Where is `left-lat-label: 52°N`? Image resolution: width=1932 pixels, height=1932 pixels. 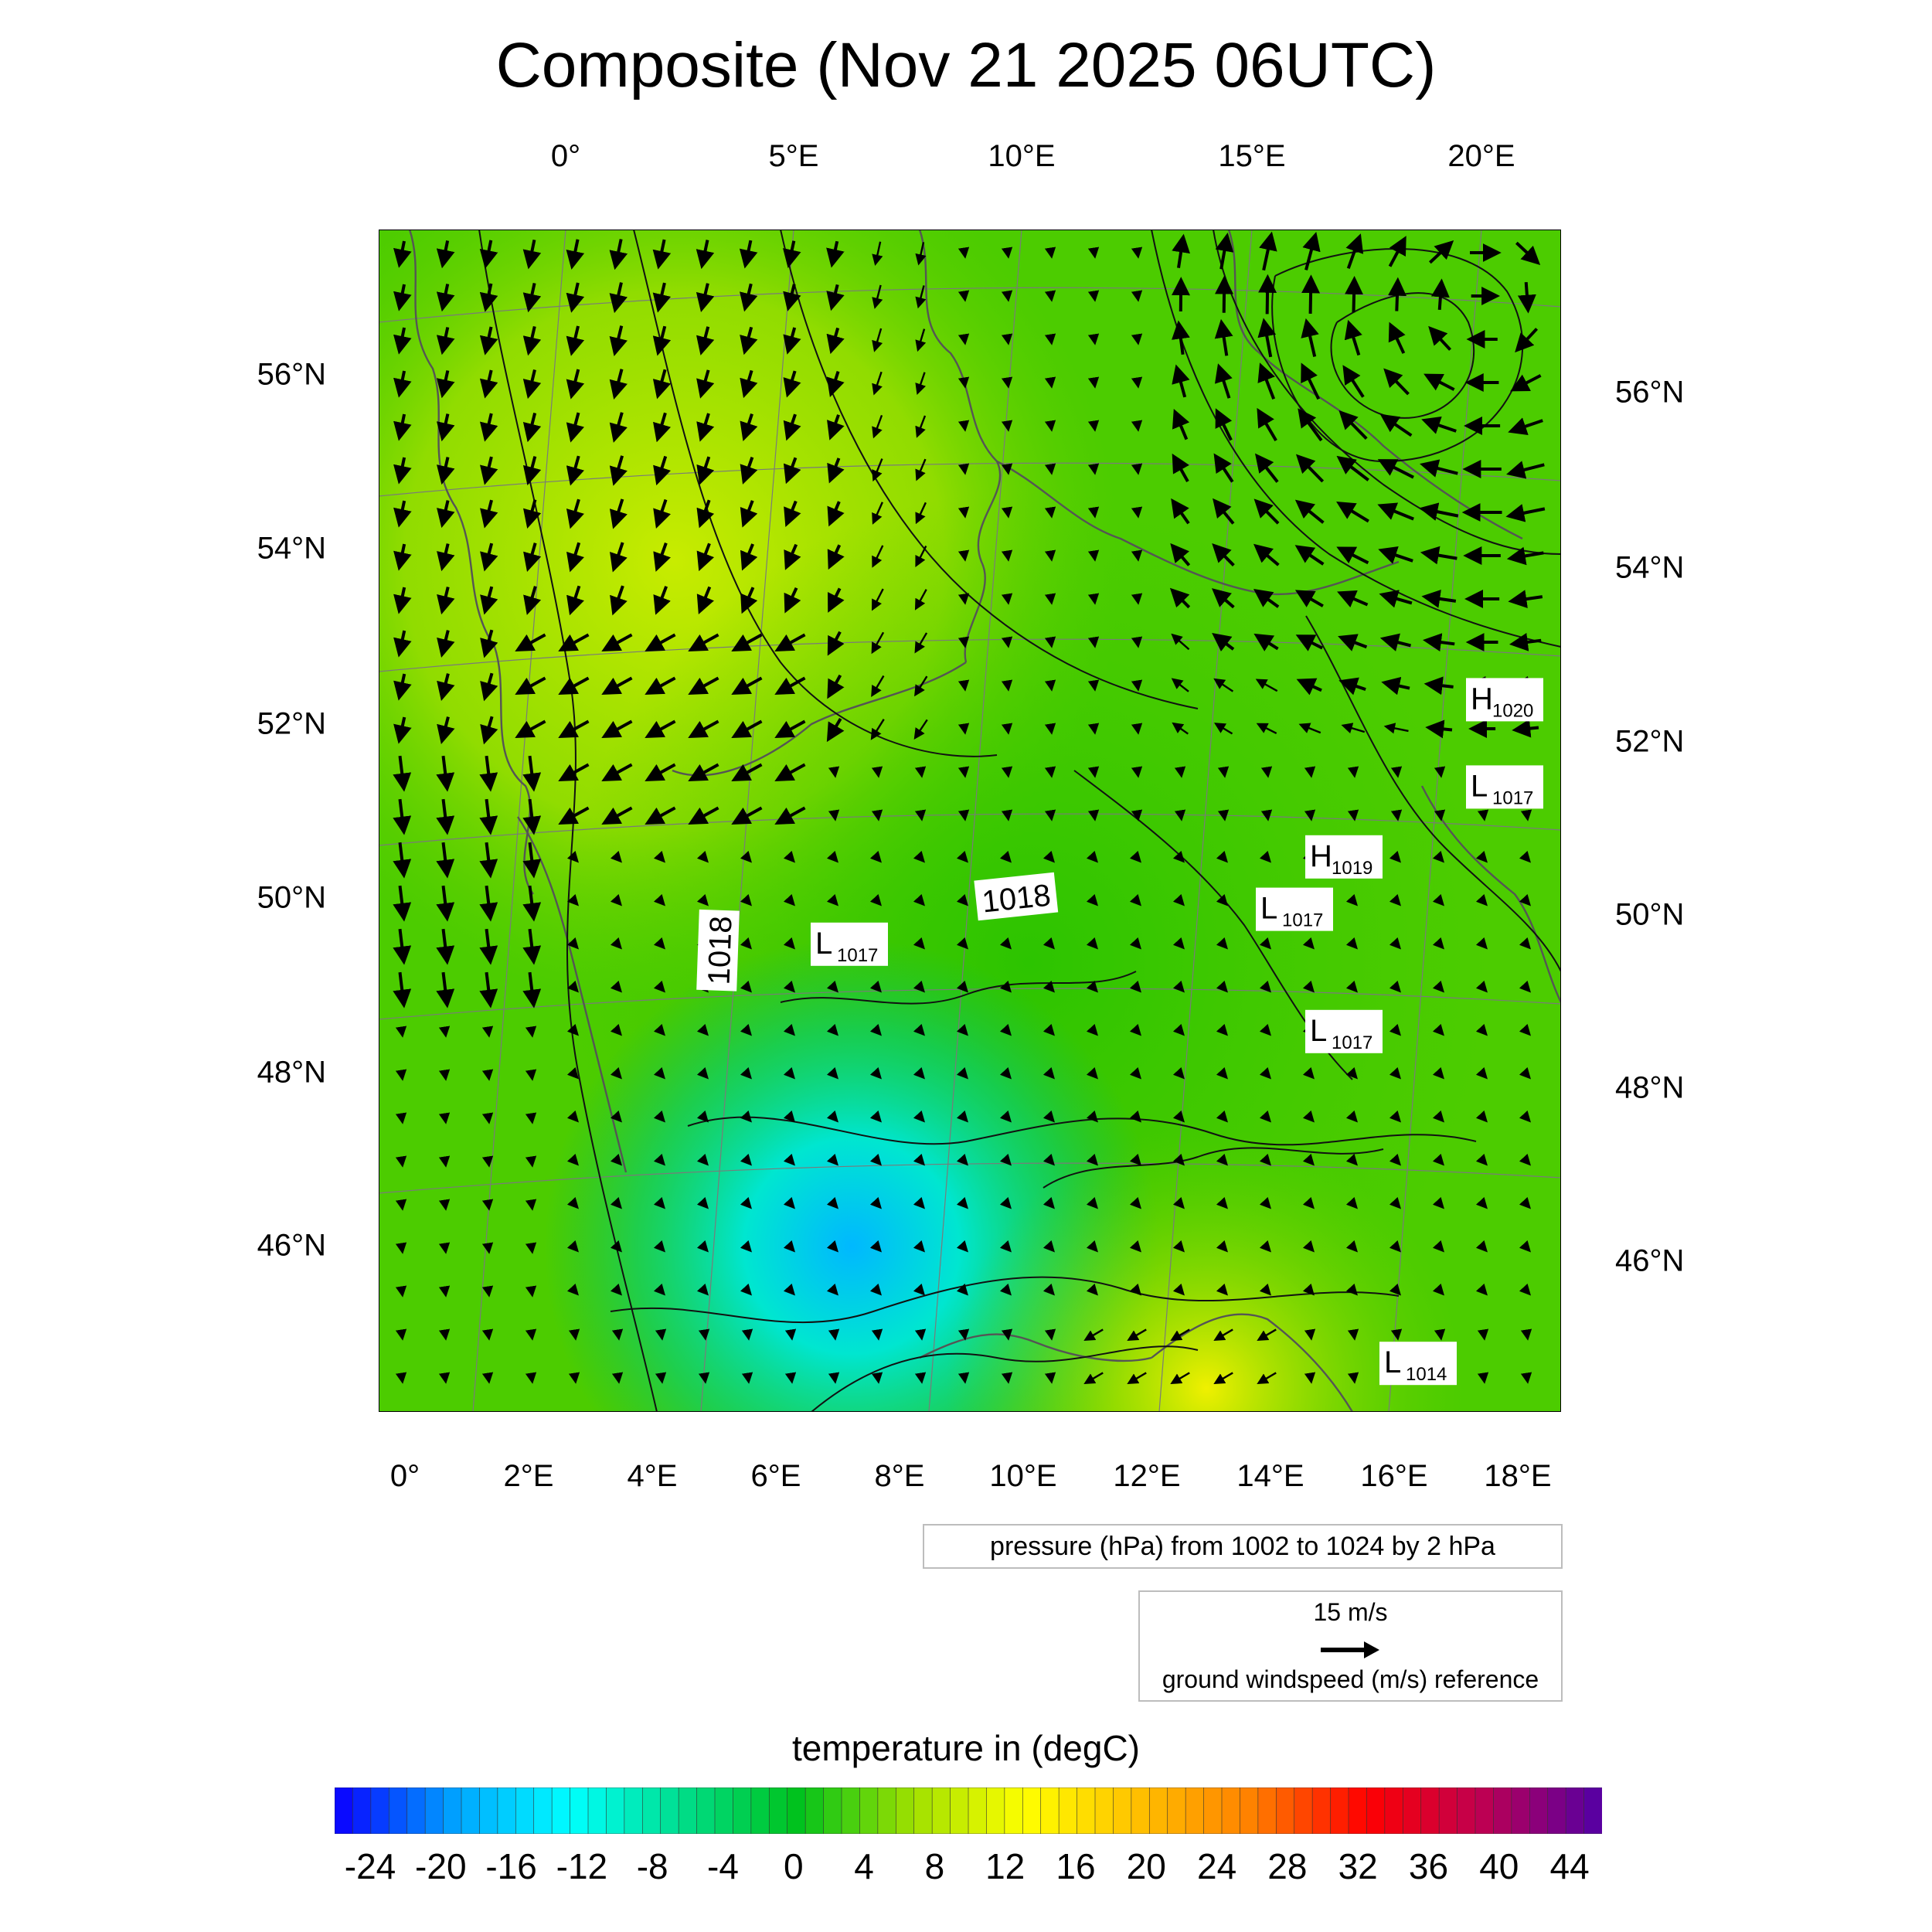
left-lat-label: 52°N is located at coordinates (291, 724).